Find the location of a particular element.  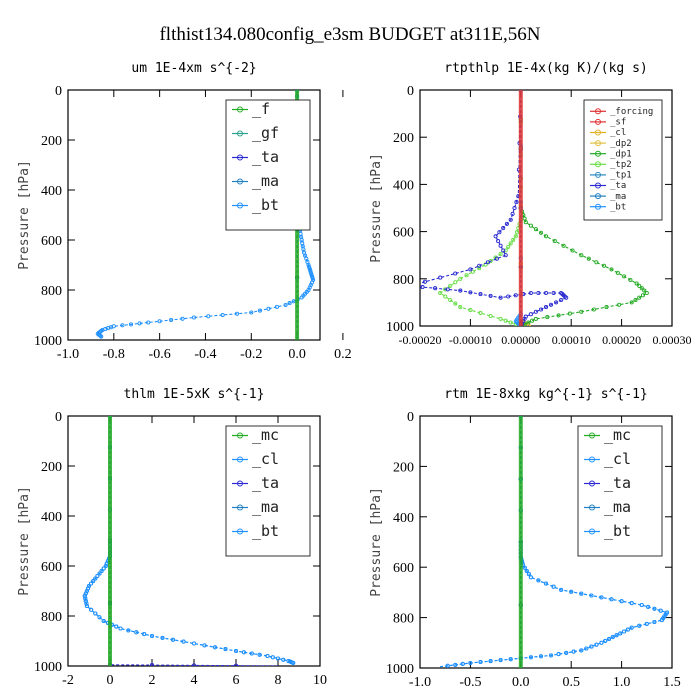

legend-label: _tp2 is located at coordinates (621, 165).